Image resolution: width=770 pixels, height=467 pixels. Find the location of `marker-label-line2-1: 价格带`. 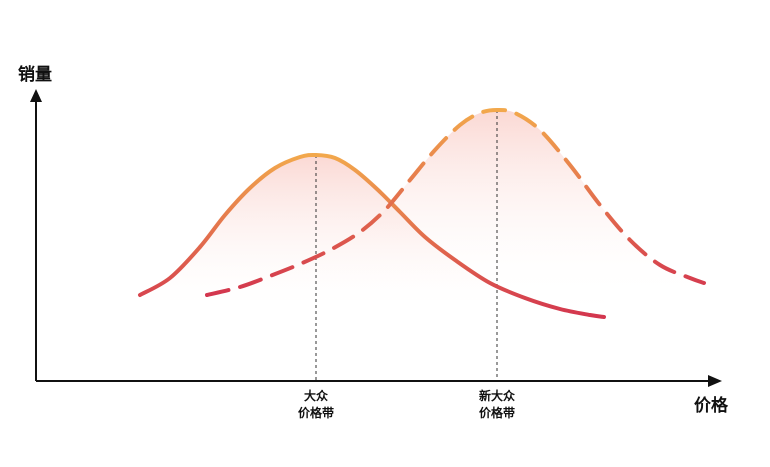

marker-label-line2-1: 价格带 is located at coordinates (316, 412).